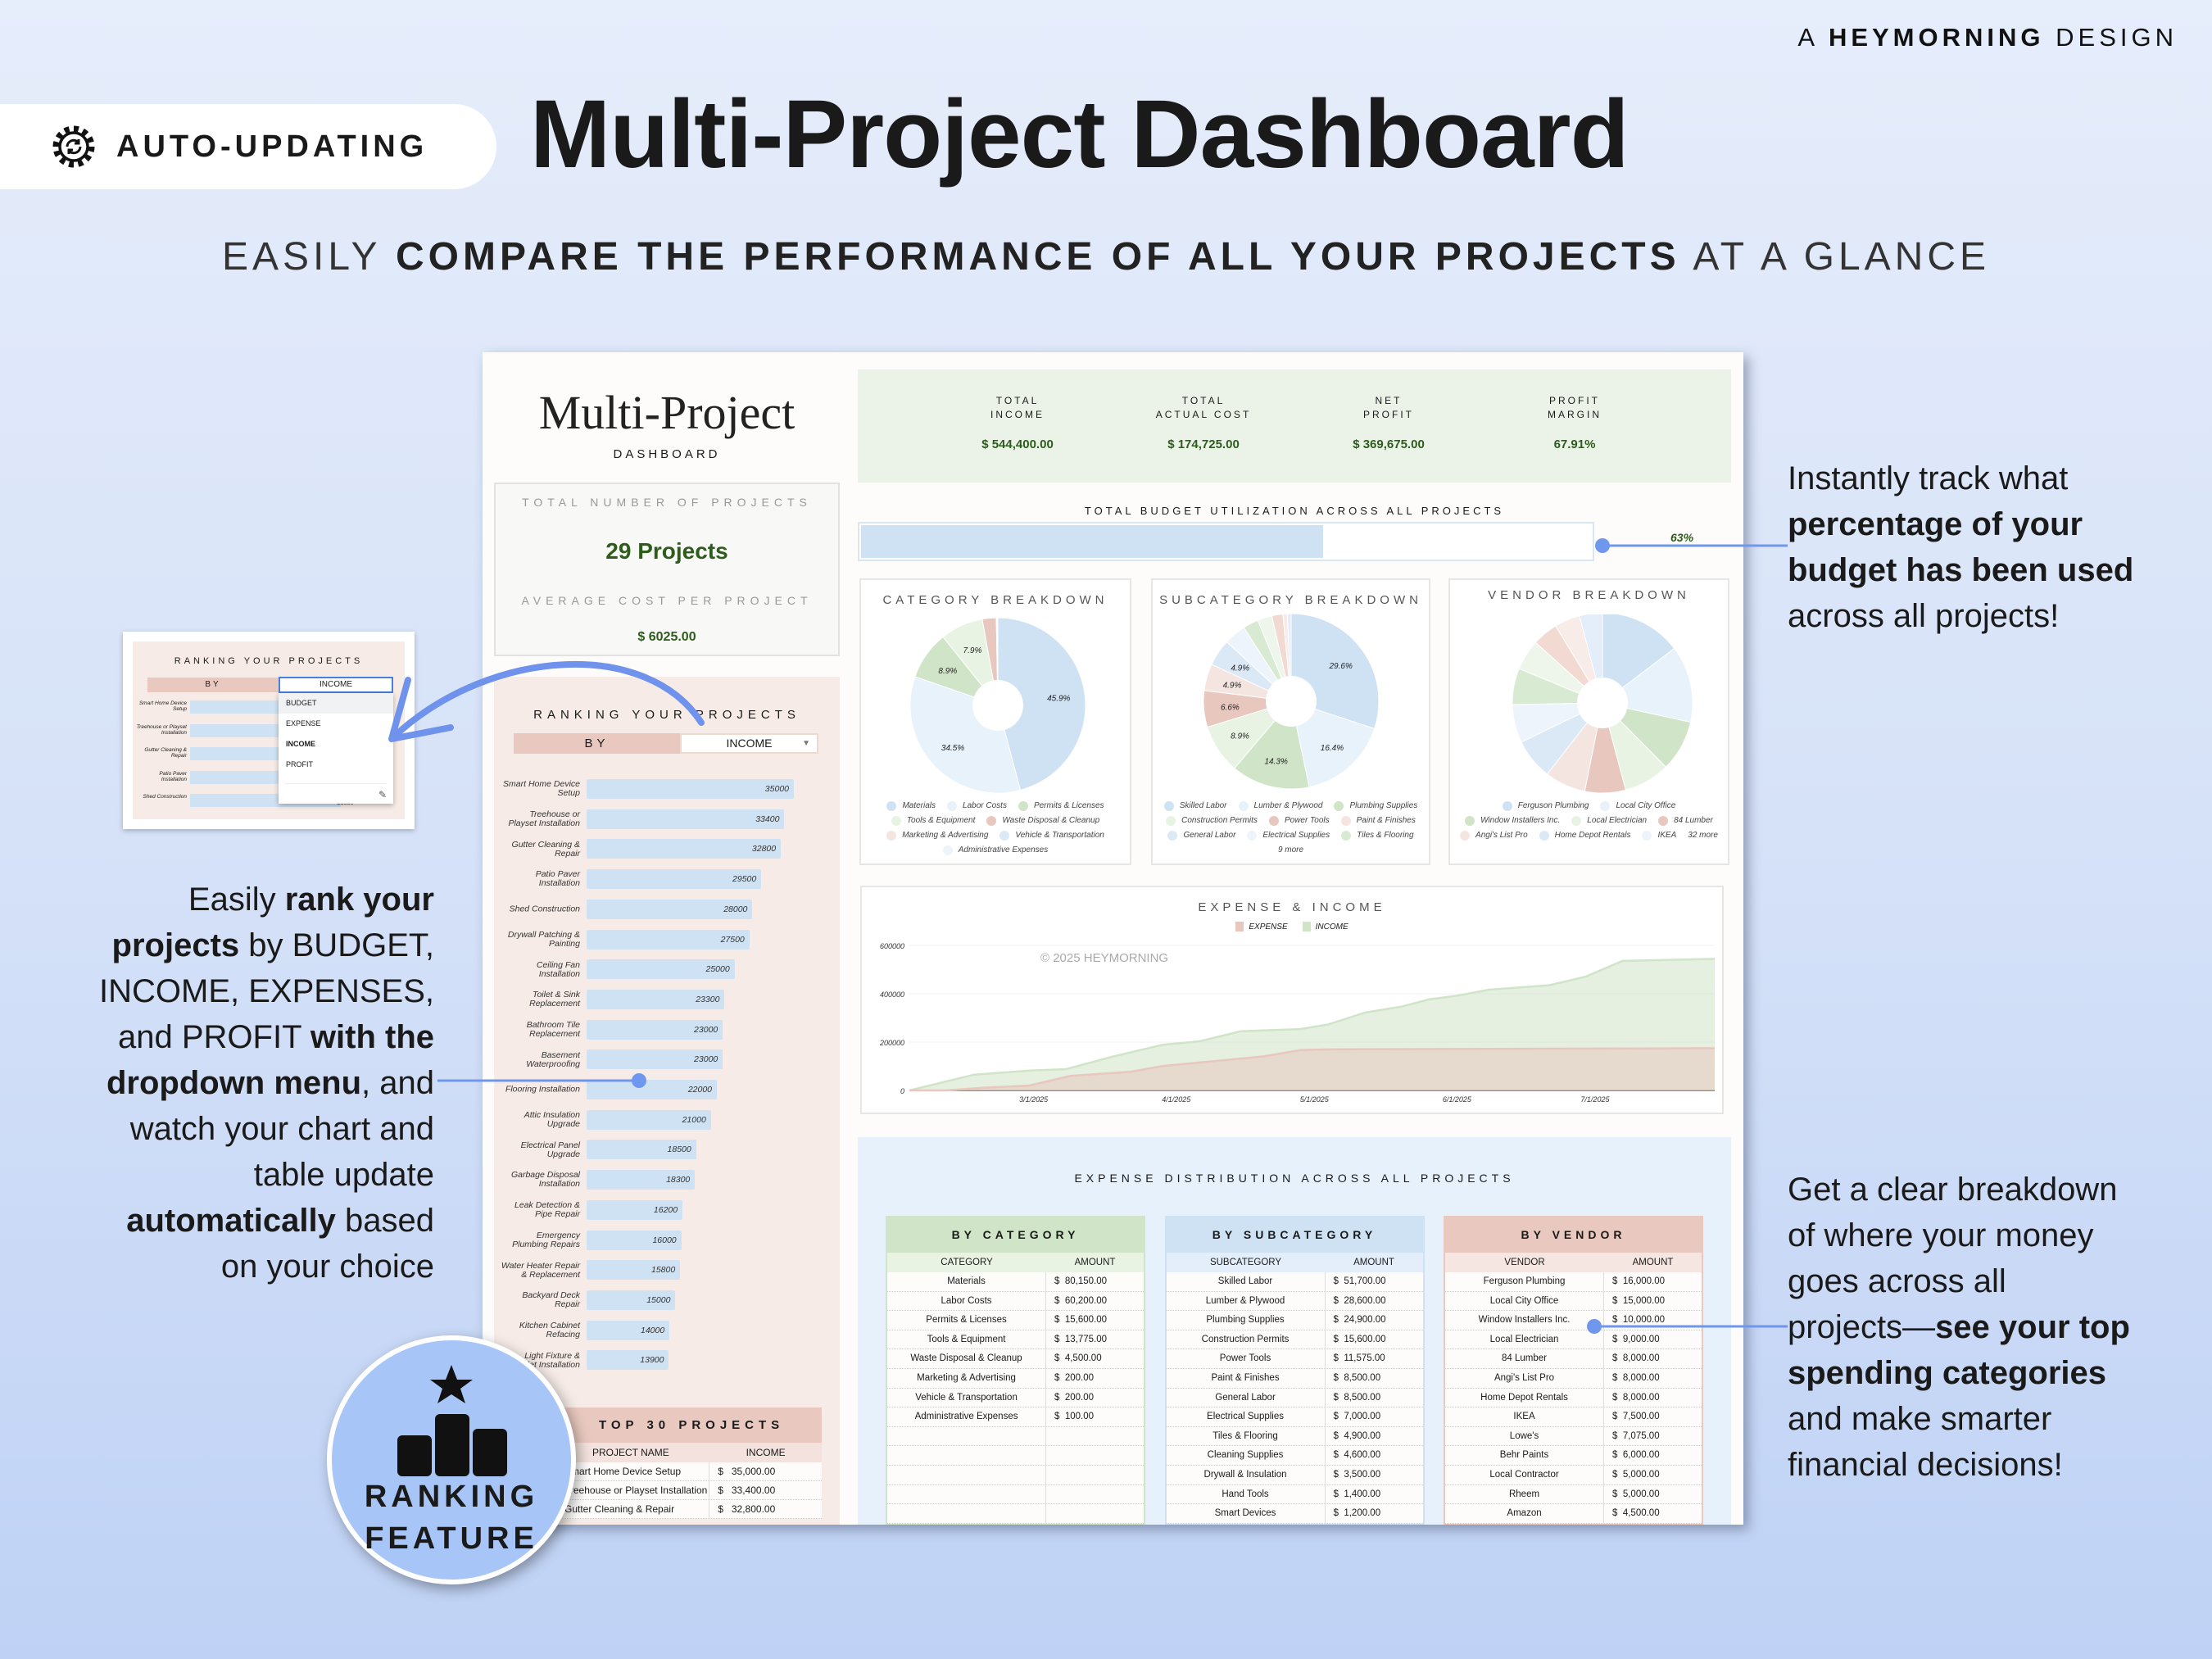  I want to click on kpi-value: $ 544,400.00, so click(1017, 444).